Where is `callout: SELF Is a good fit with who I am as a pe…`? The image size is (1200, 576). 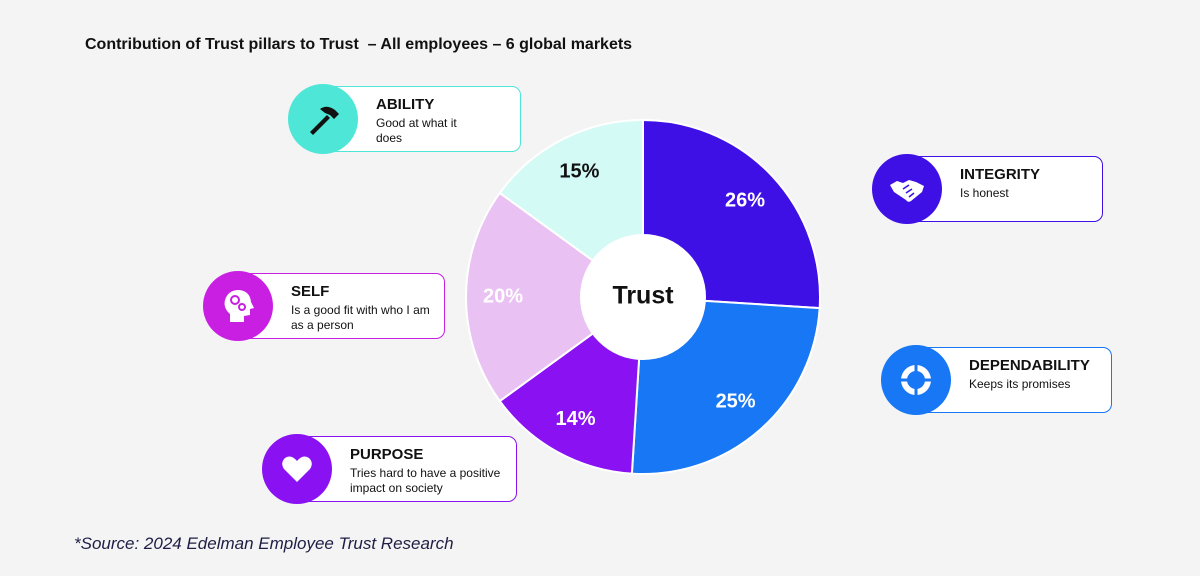 callout: SELF Is a good fit with who I am as a pe… is located at coordinates (324, 306).